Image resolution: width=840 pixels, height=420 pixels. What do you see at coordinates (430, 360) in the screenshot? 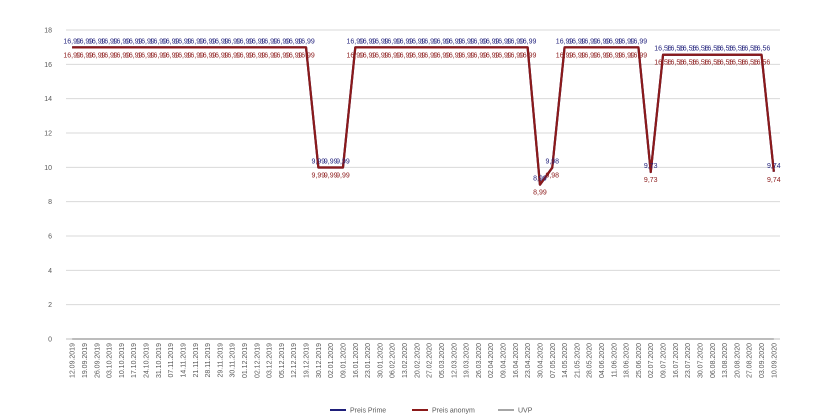
I see `x-tick-label: 27.02.2020` at bounding box center [430, 360].